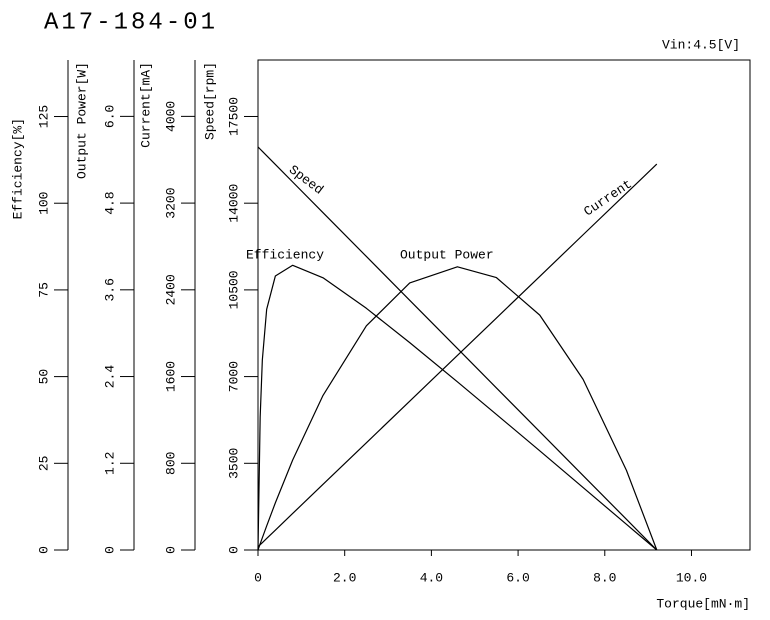 This screenshot has height=620, width=770. I want to click on series-label: Current, so click(608, 197).